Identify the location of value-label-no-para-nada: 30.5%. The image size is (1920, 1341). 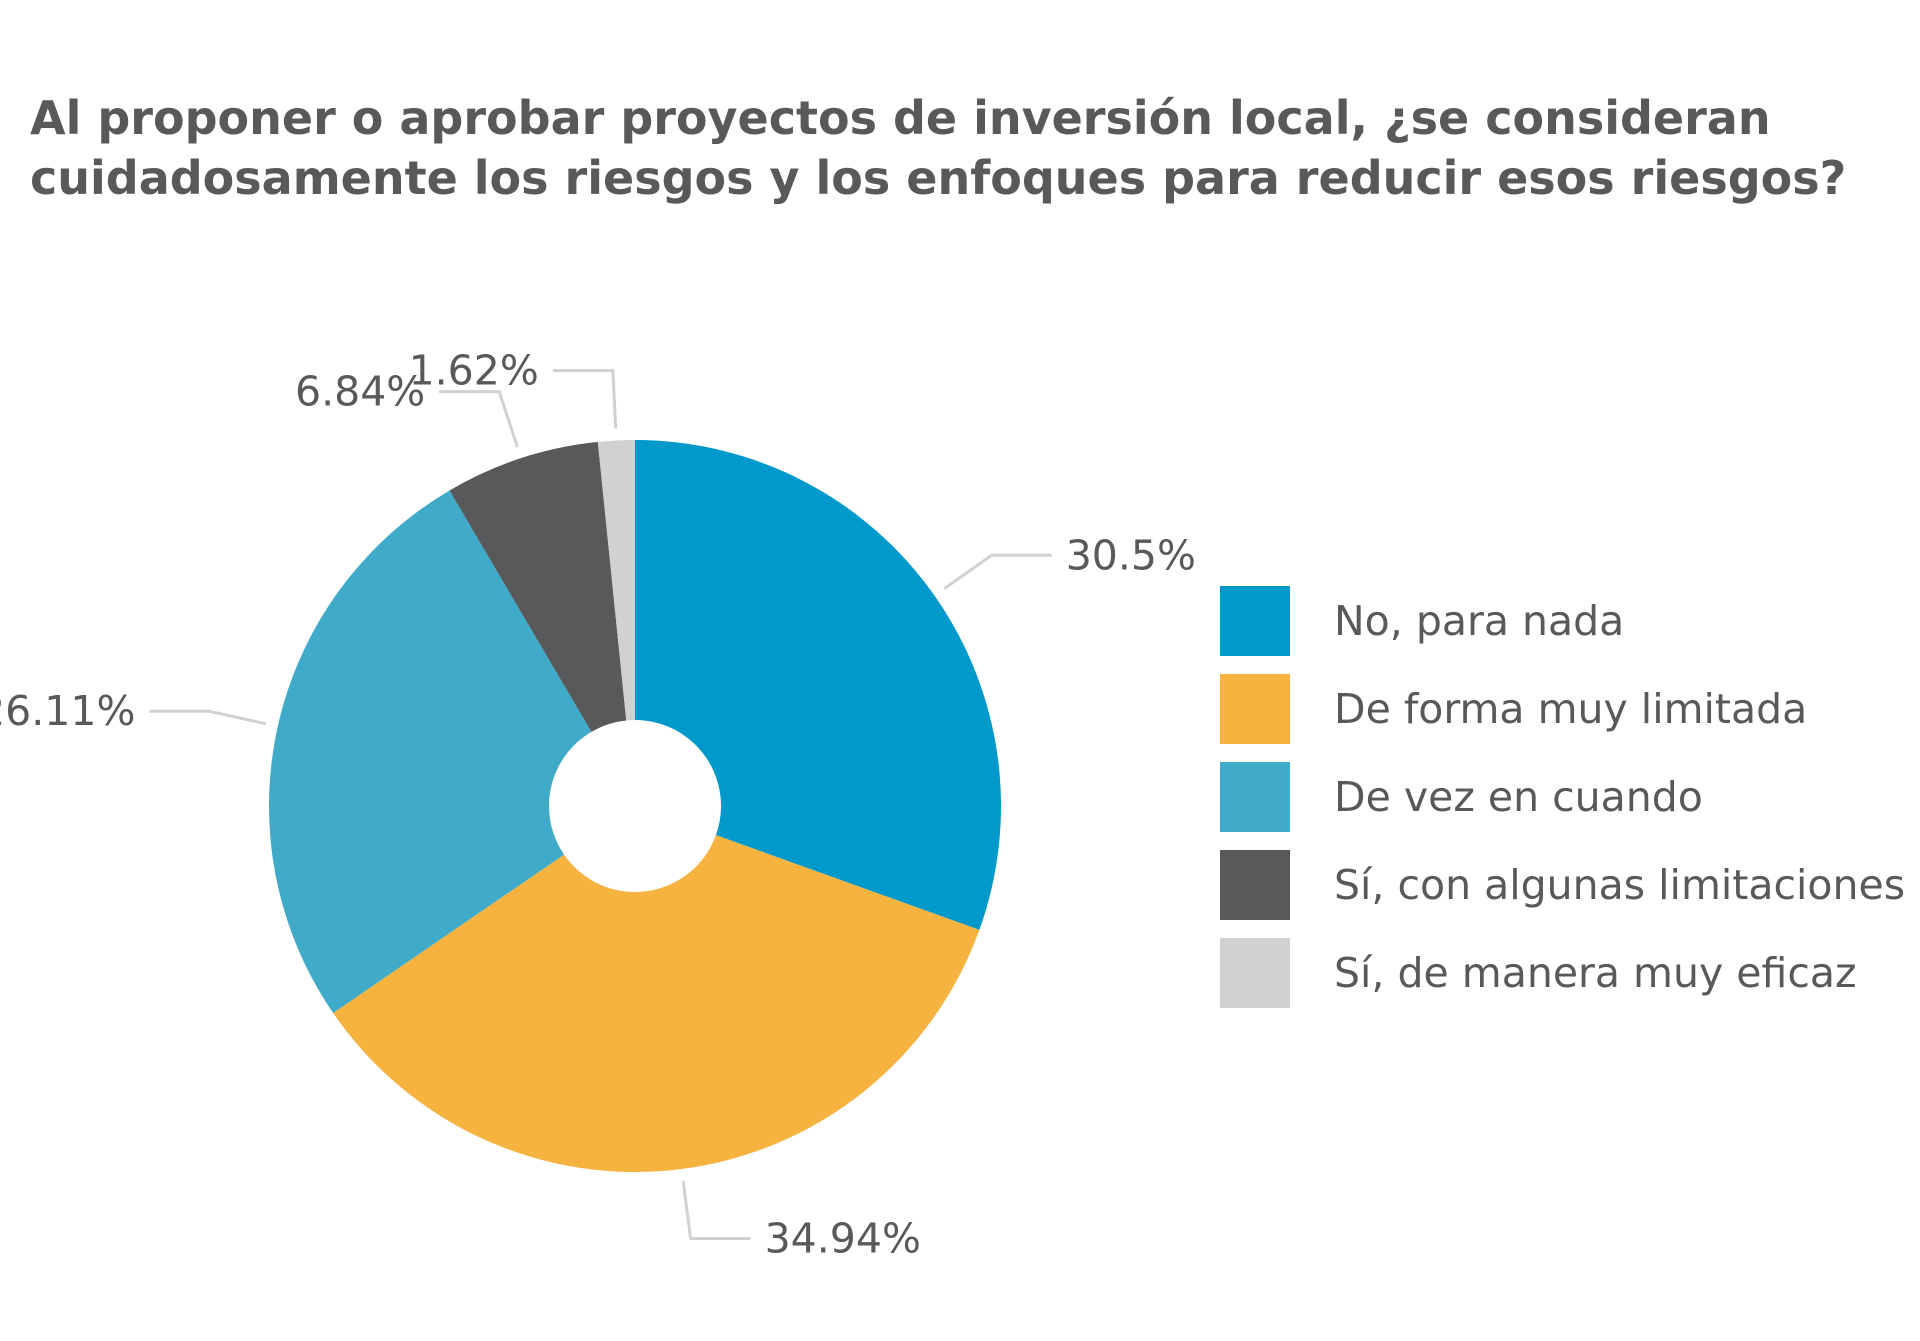
(1131, 555).